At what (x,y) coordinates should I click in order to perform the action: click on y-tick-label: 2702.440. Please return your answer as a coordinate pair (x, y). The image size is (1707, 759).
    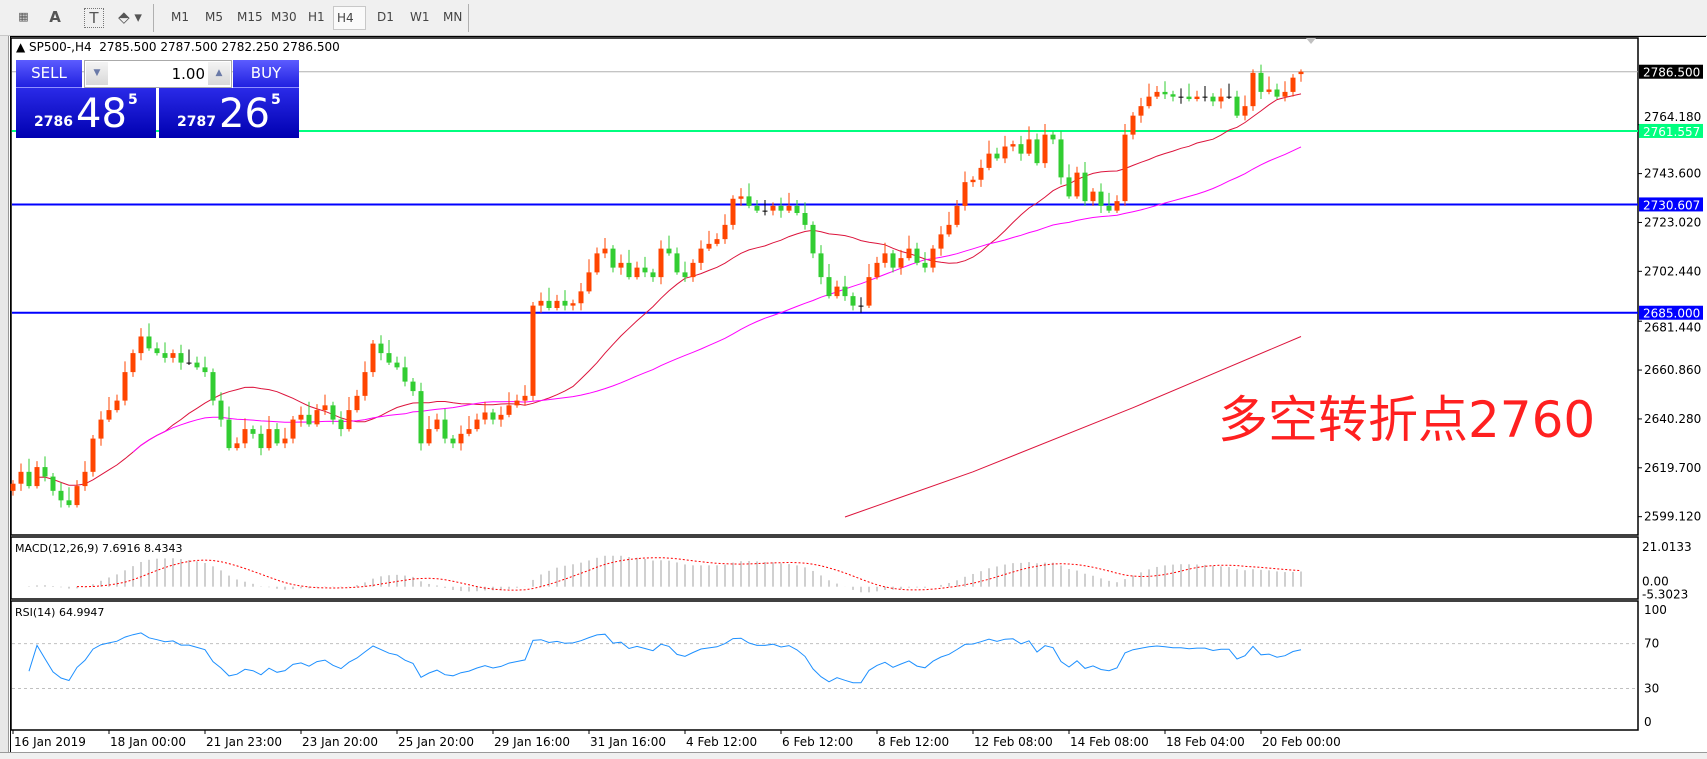
    Looking at the image, I should click on (1672, 271).